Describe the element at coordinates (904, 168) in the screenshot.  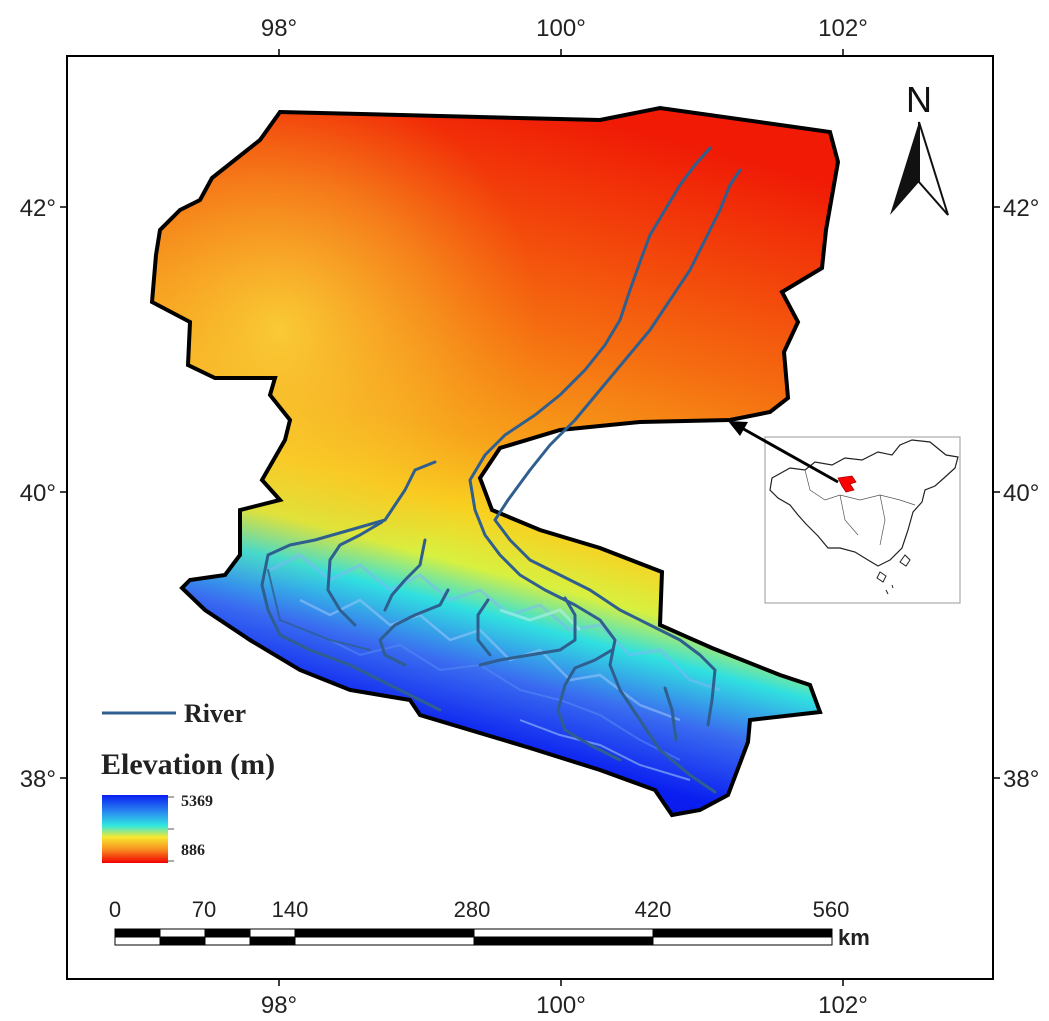
I see `north-arrow-icon` at that location.